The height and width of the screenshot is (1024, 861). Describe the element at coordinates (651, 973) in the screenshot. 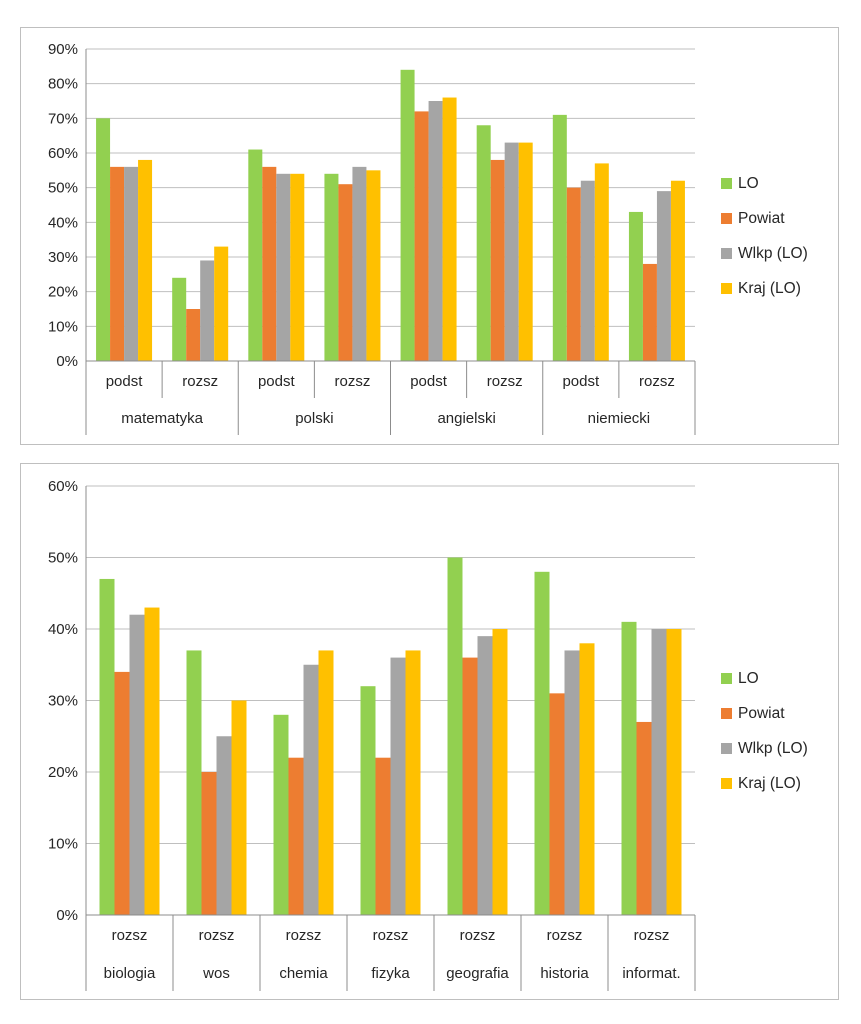

I see `x-group-label: informat.` at that location.